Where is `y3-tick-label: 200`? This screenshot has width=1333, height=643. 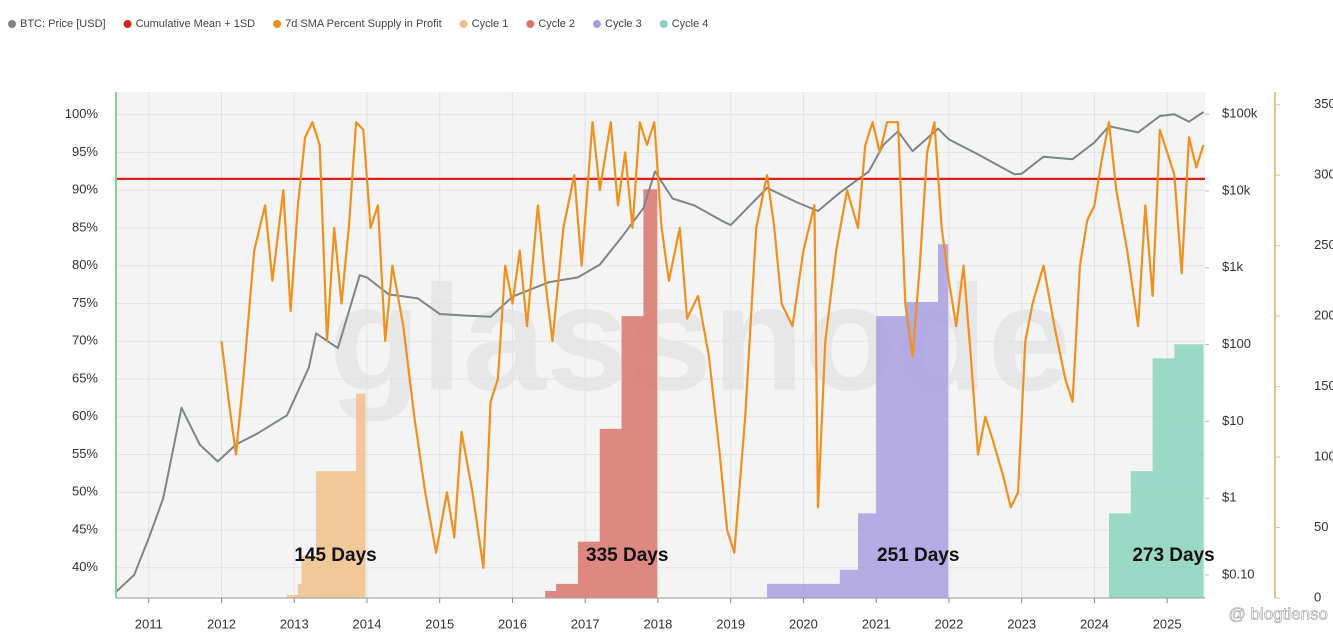
y3-tick-label: 200 is located at coordinates (1323, 315).